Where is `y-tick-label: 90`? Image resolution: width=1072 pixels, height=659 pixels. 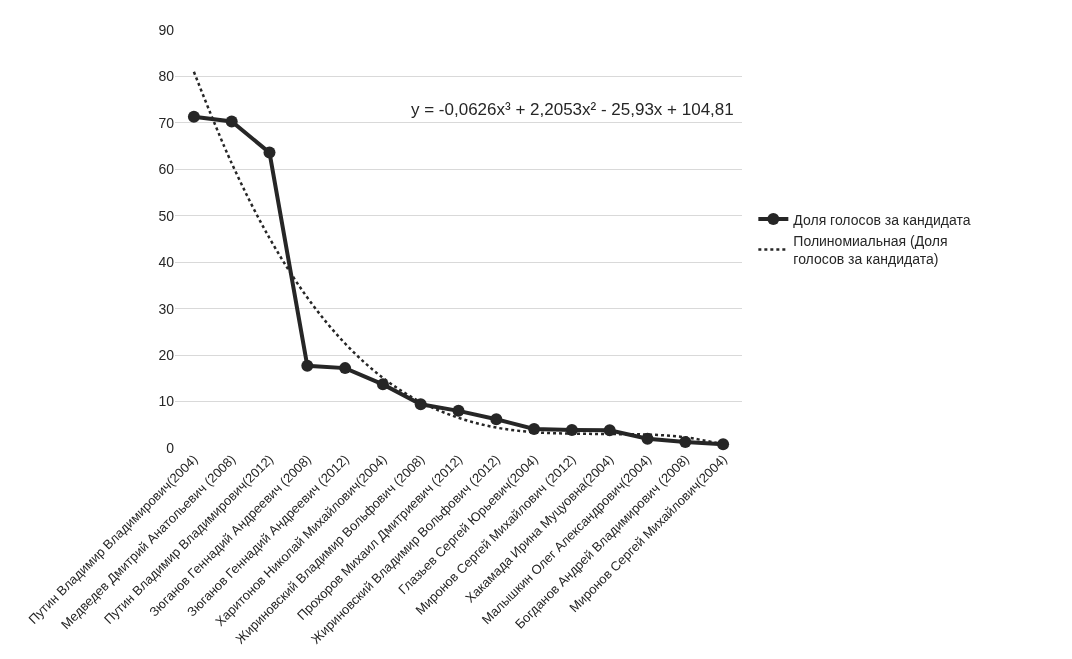 y-tick-label: 90 is located at coordinates (166, 29).